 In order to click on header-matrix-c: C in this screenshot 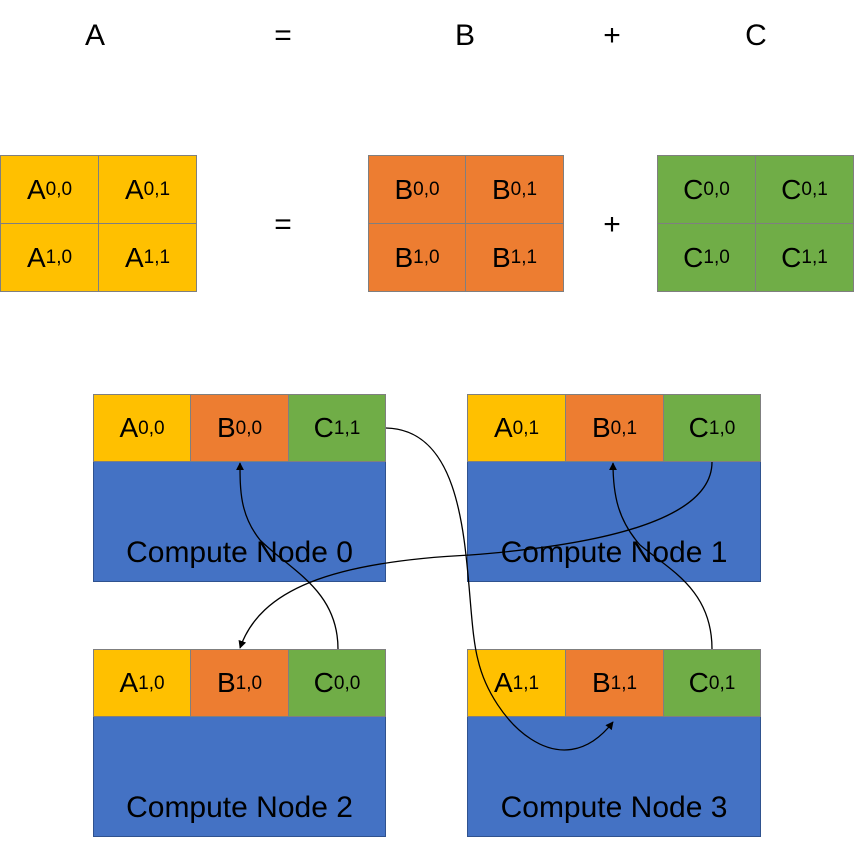, I will do `click(756, 35)`.